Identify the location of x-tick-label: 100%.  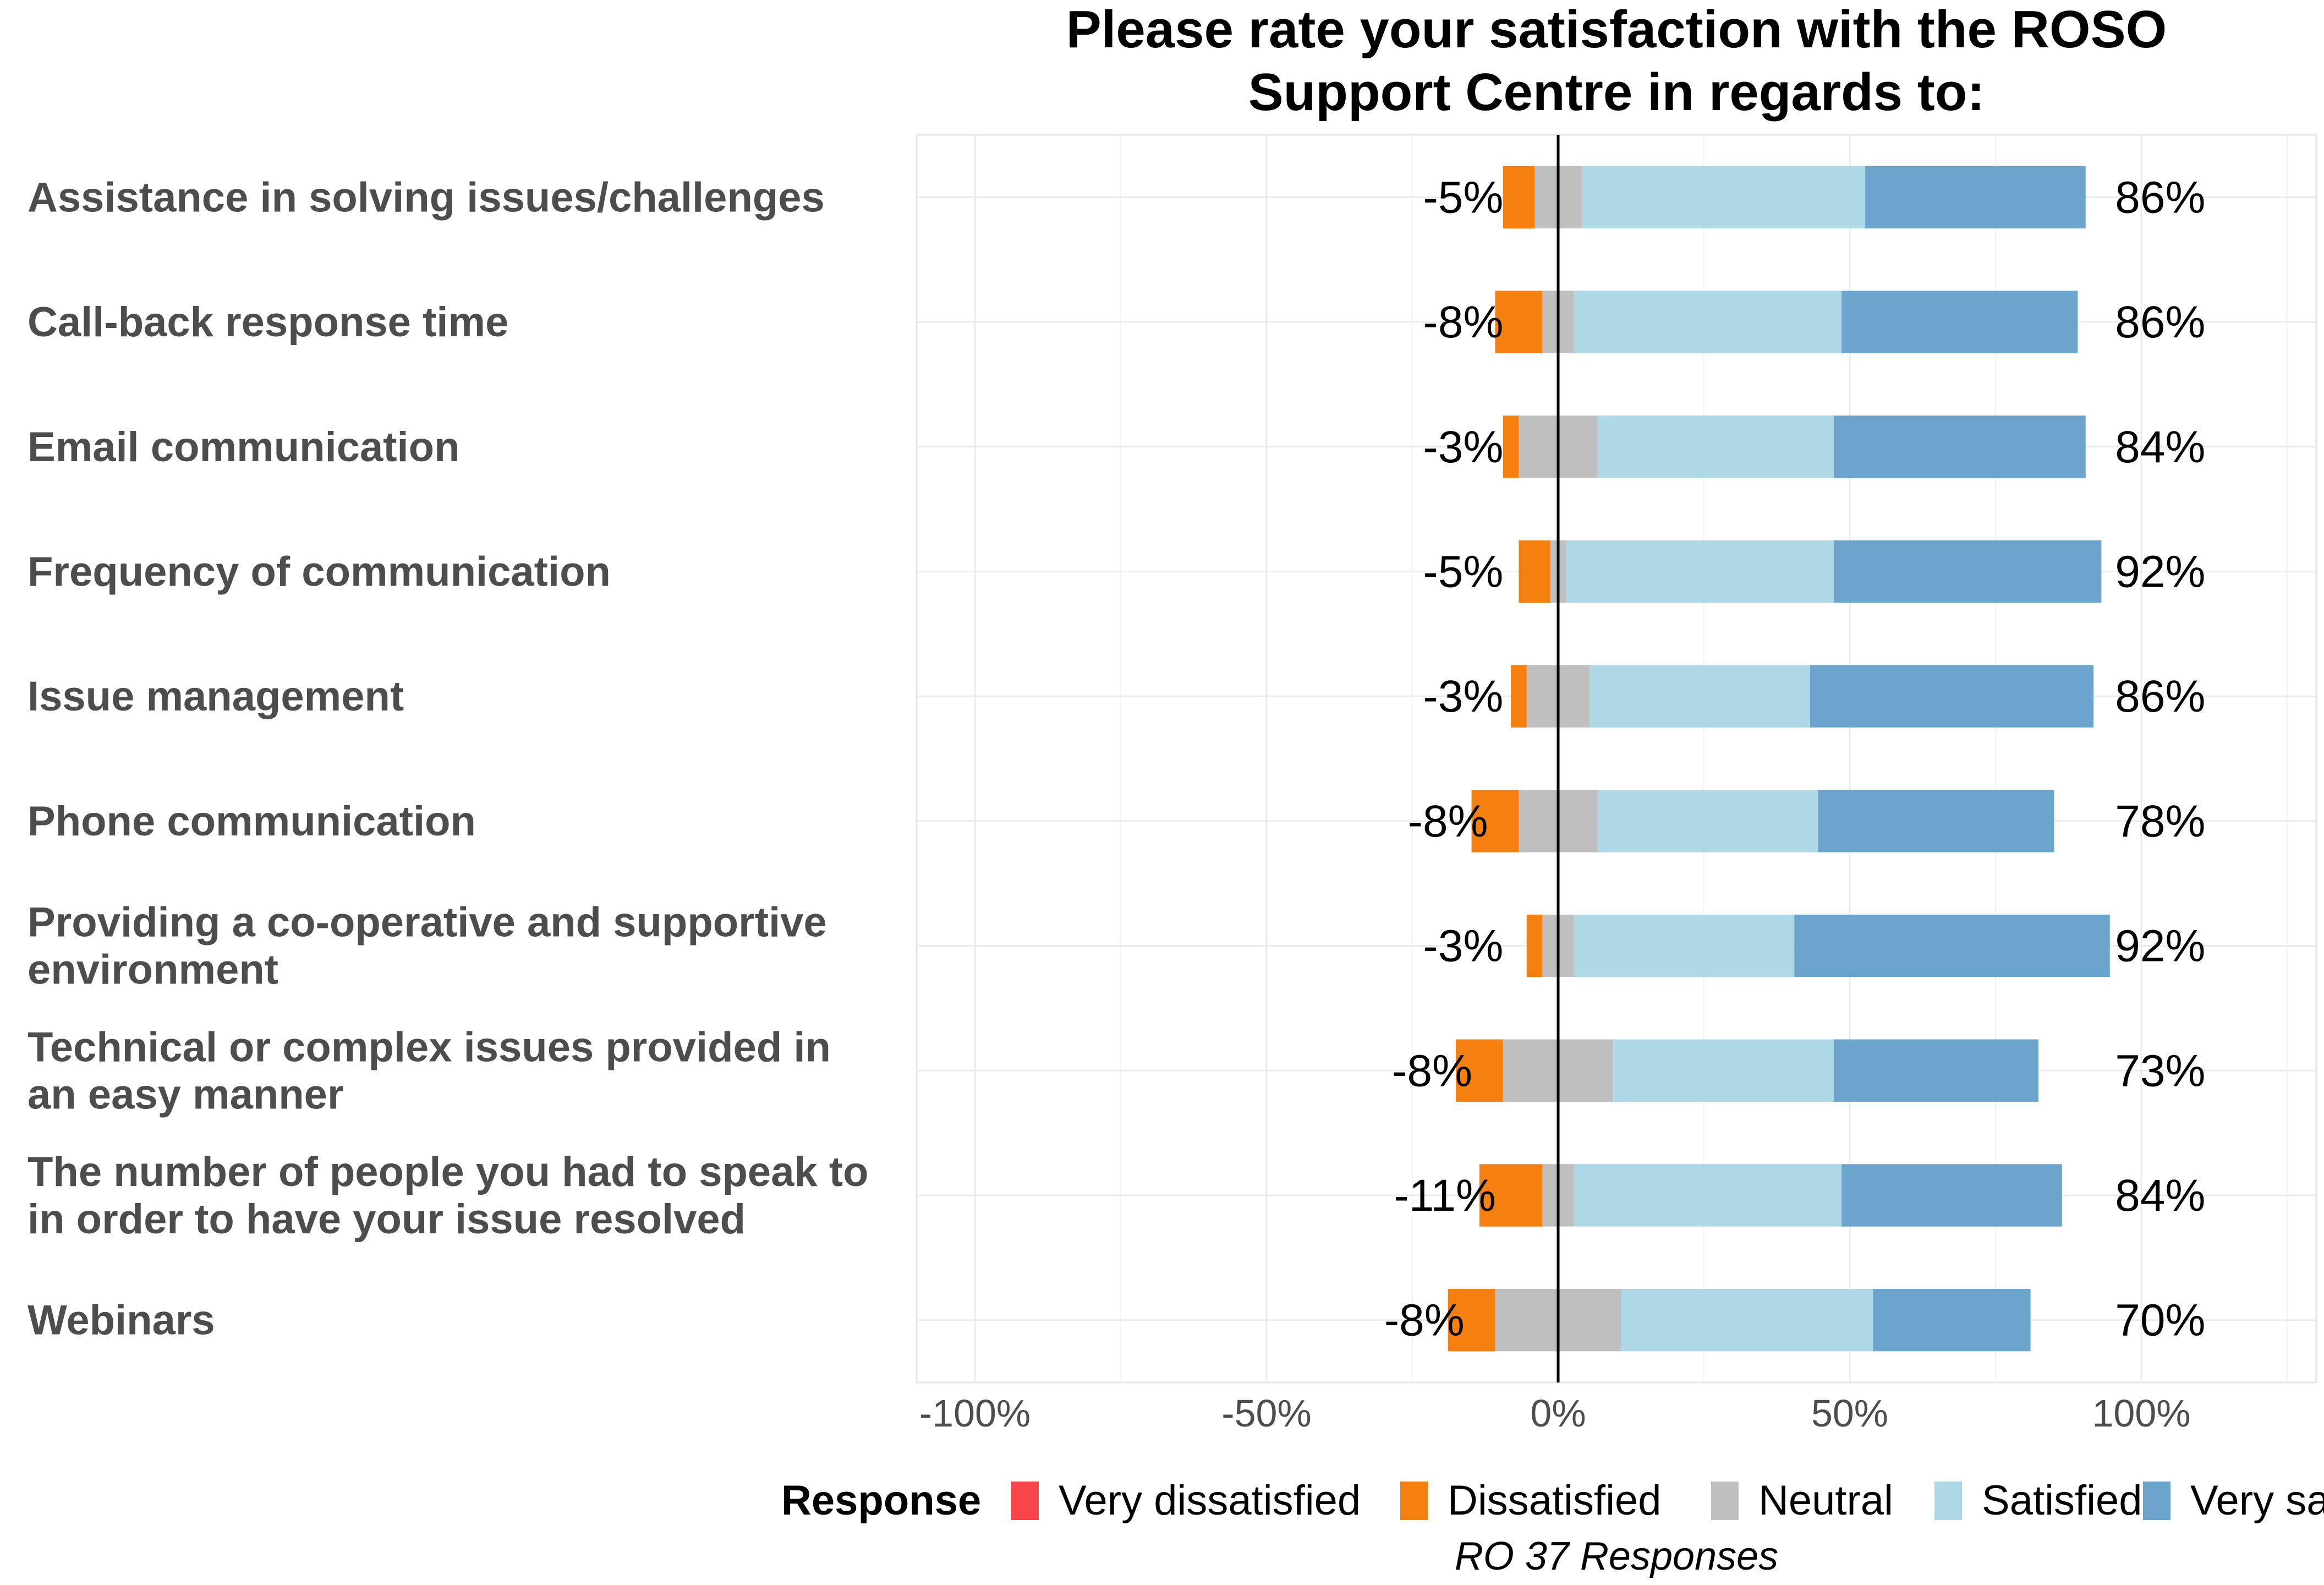
(2141, 1413).